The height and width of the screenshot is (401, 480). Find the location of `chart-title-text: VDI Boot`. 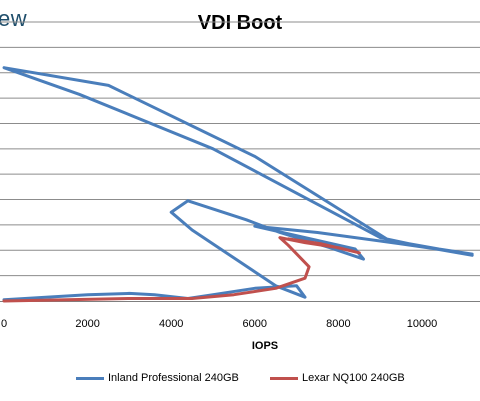

chart-title-text: VDI Boot is located at coordinates (240, 23).